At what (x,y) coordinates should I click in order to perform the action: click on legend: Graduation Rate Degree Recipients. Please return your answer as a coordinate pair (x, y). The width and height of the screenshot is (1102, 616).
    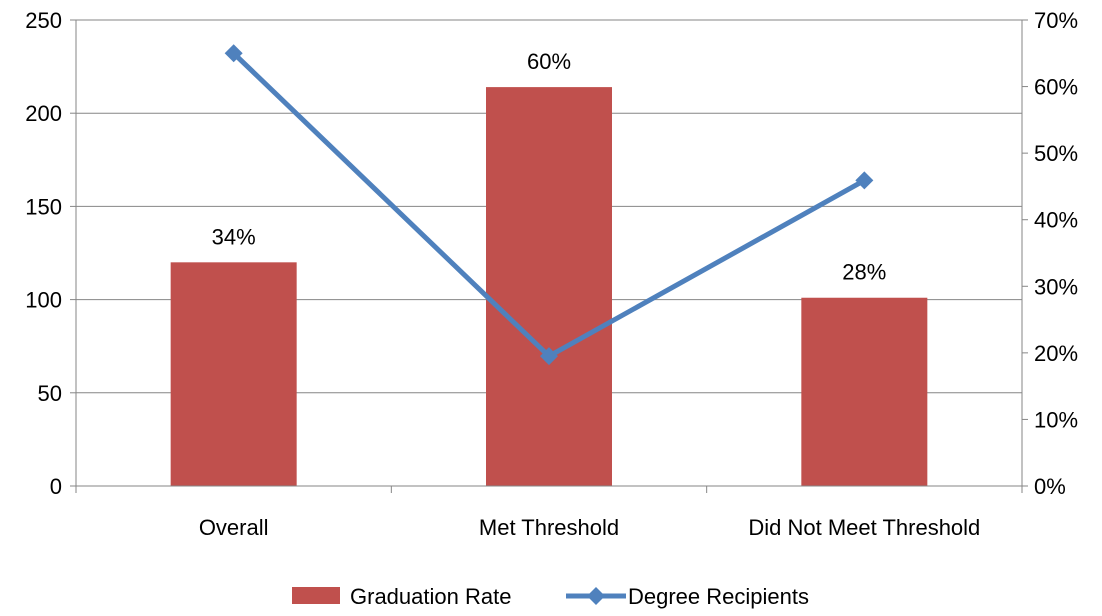
    Looking at the image, I should click on (550, 596).